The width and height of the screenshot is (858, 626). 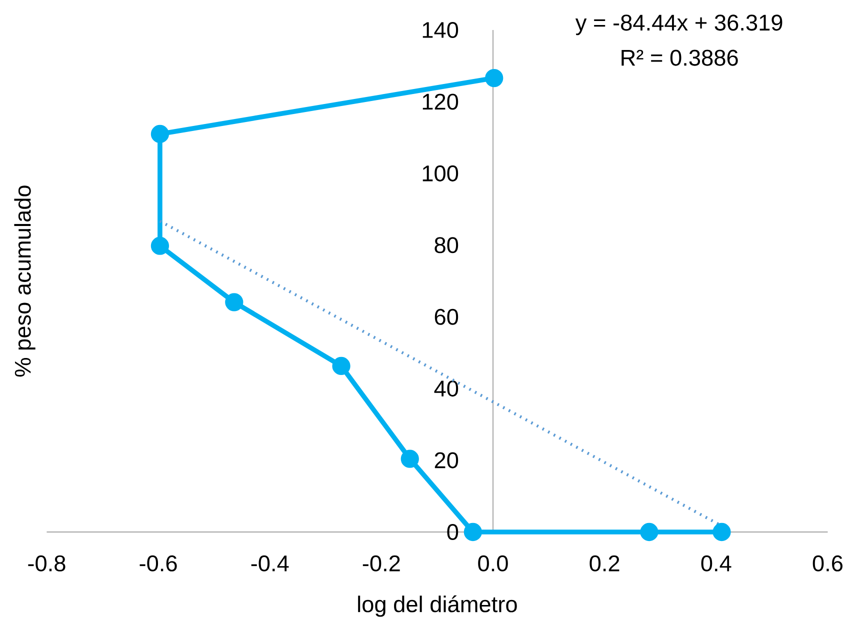 I want to click on x-axis-title: log del diámetro, so click(x=437, y=606).